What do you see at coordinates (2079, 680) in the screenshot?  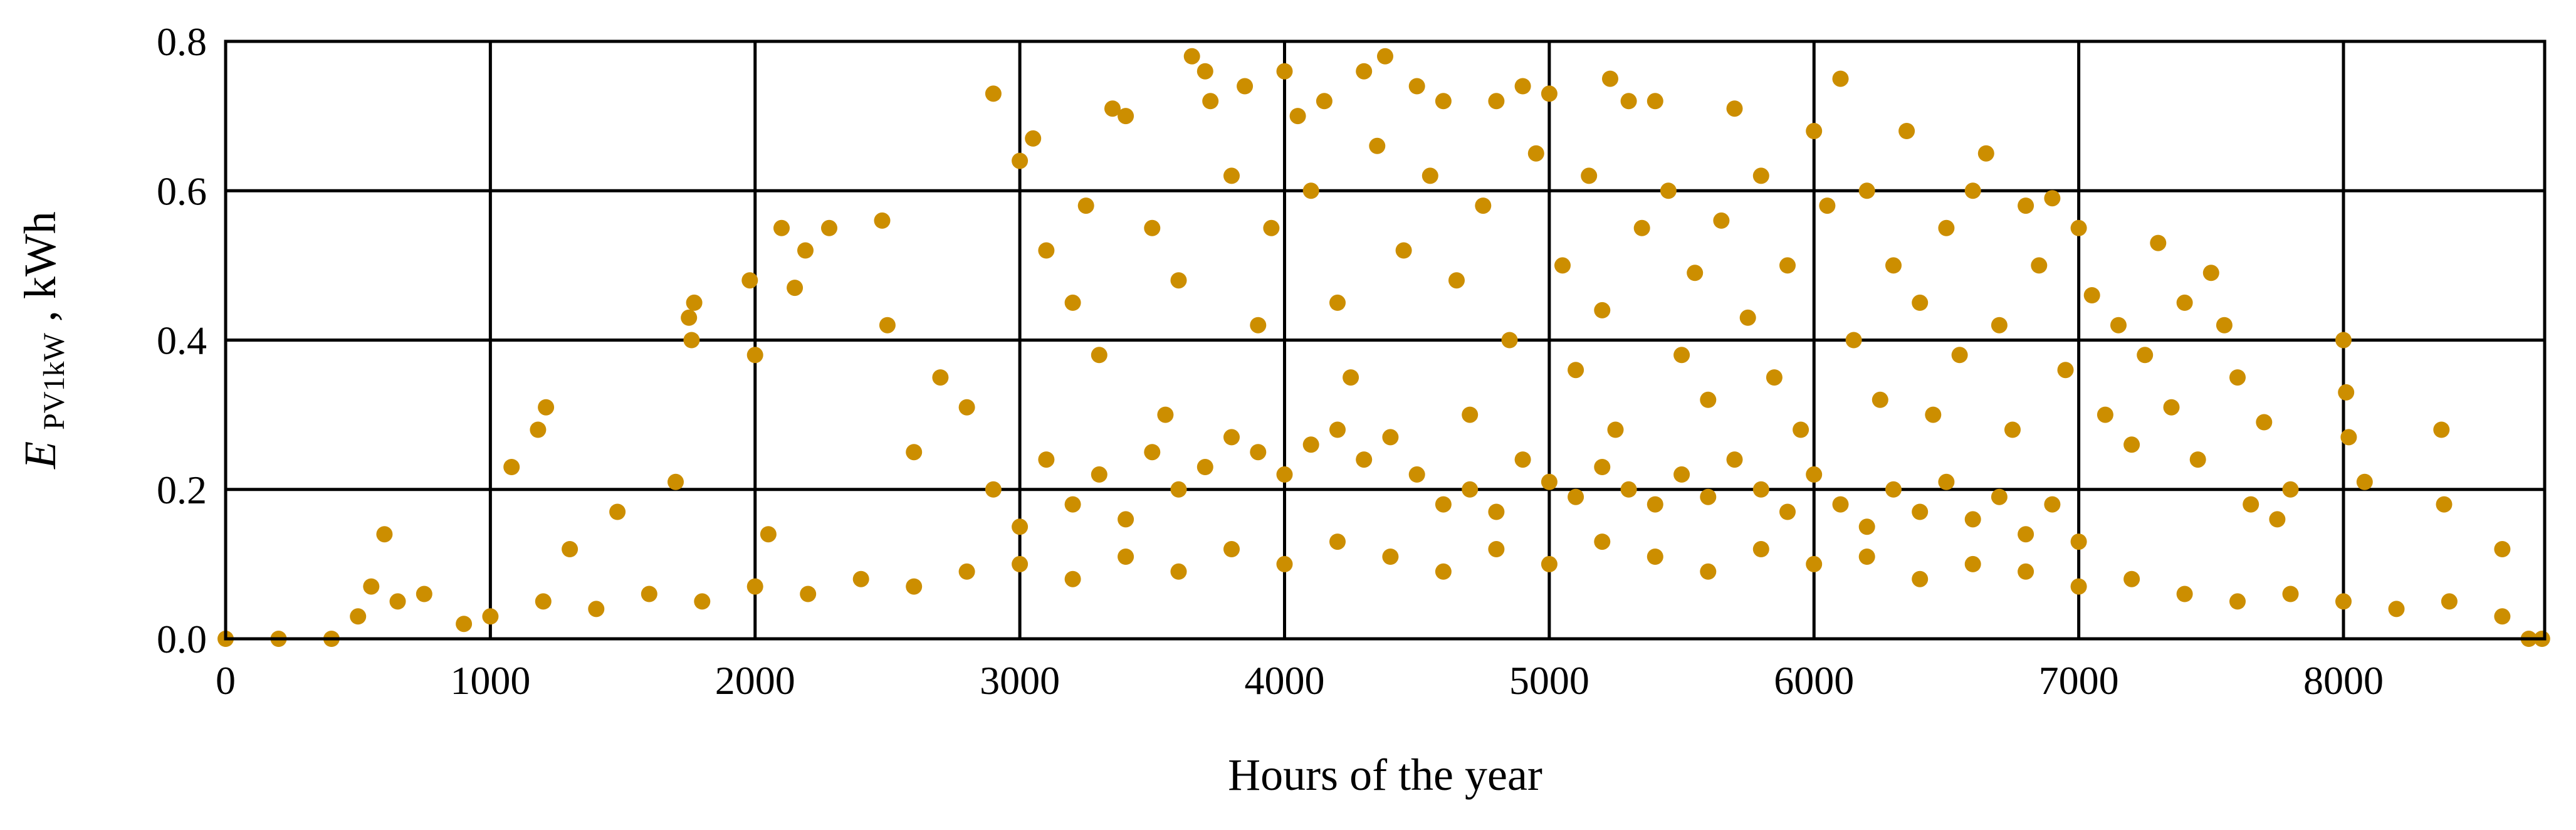 I see `x-tick-label: 7000` at bounding box center [2079, 680].